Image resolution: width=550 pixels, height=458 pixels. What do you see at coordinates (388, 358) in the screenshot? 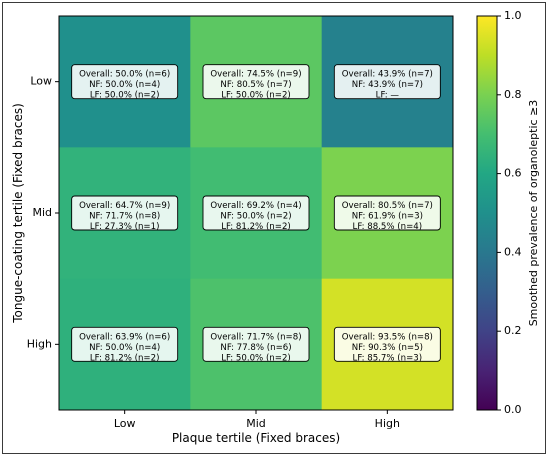
I see `annotation-line: LF: 85.7% (n=3)` at bounding box center [388, 358].